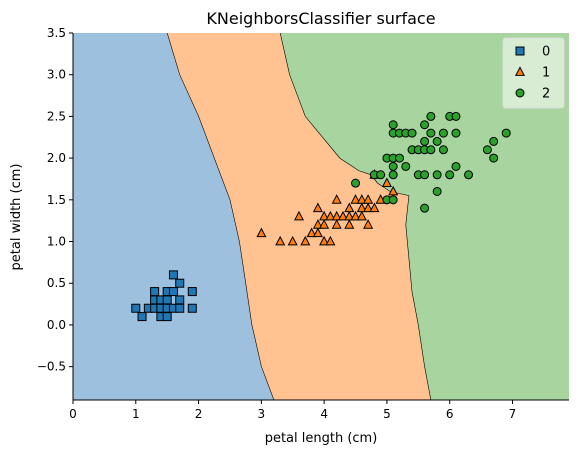  What do you see at coordinates (546, 52) in the screenshot?
I see `legend-label-0: 0` at bounding box center [546, 52].